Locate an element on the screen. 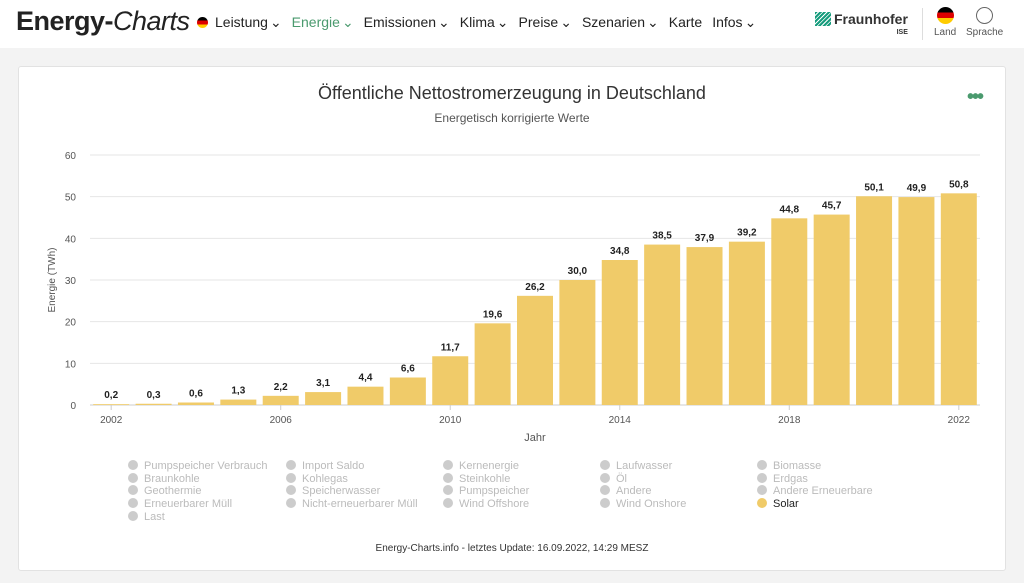 The height and width of the screenshot is (583, 1024). y-tick-label: 0 is located at coordinates (73, 406).